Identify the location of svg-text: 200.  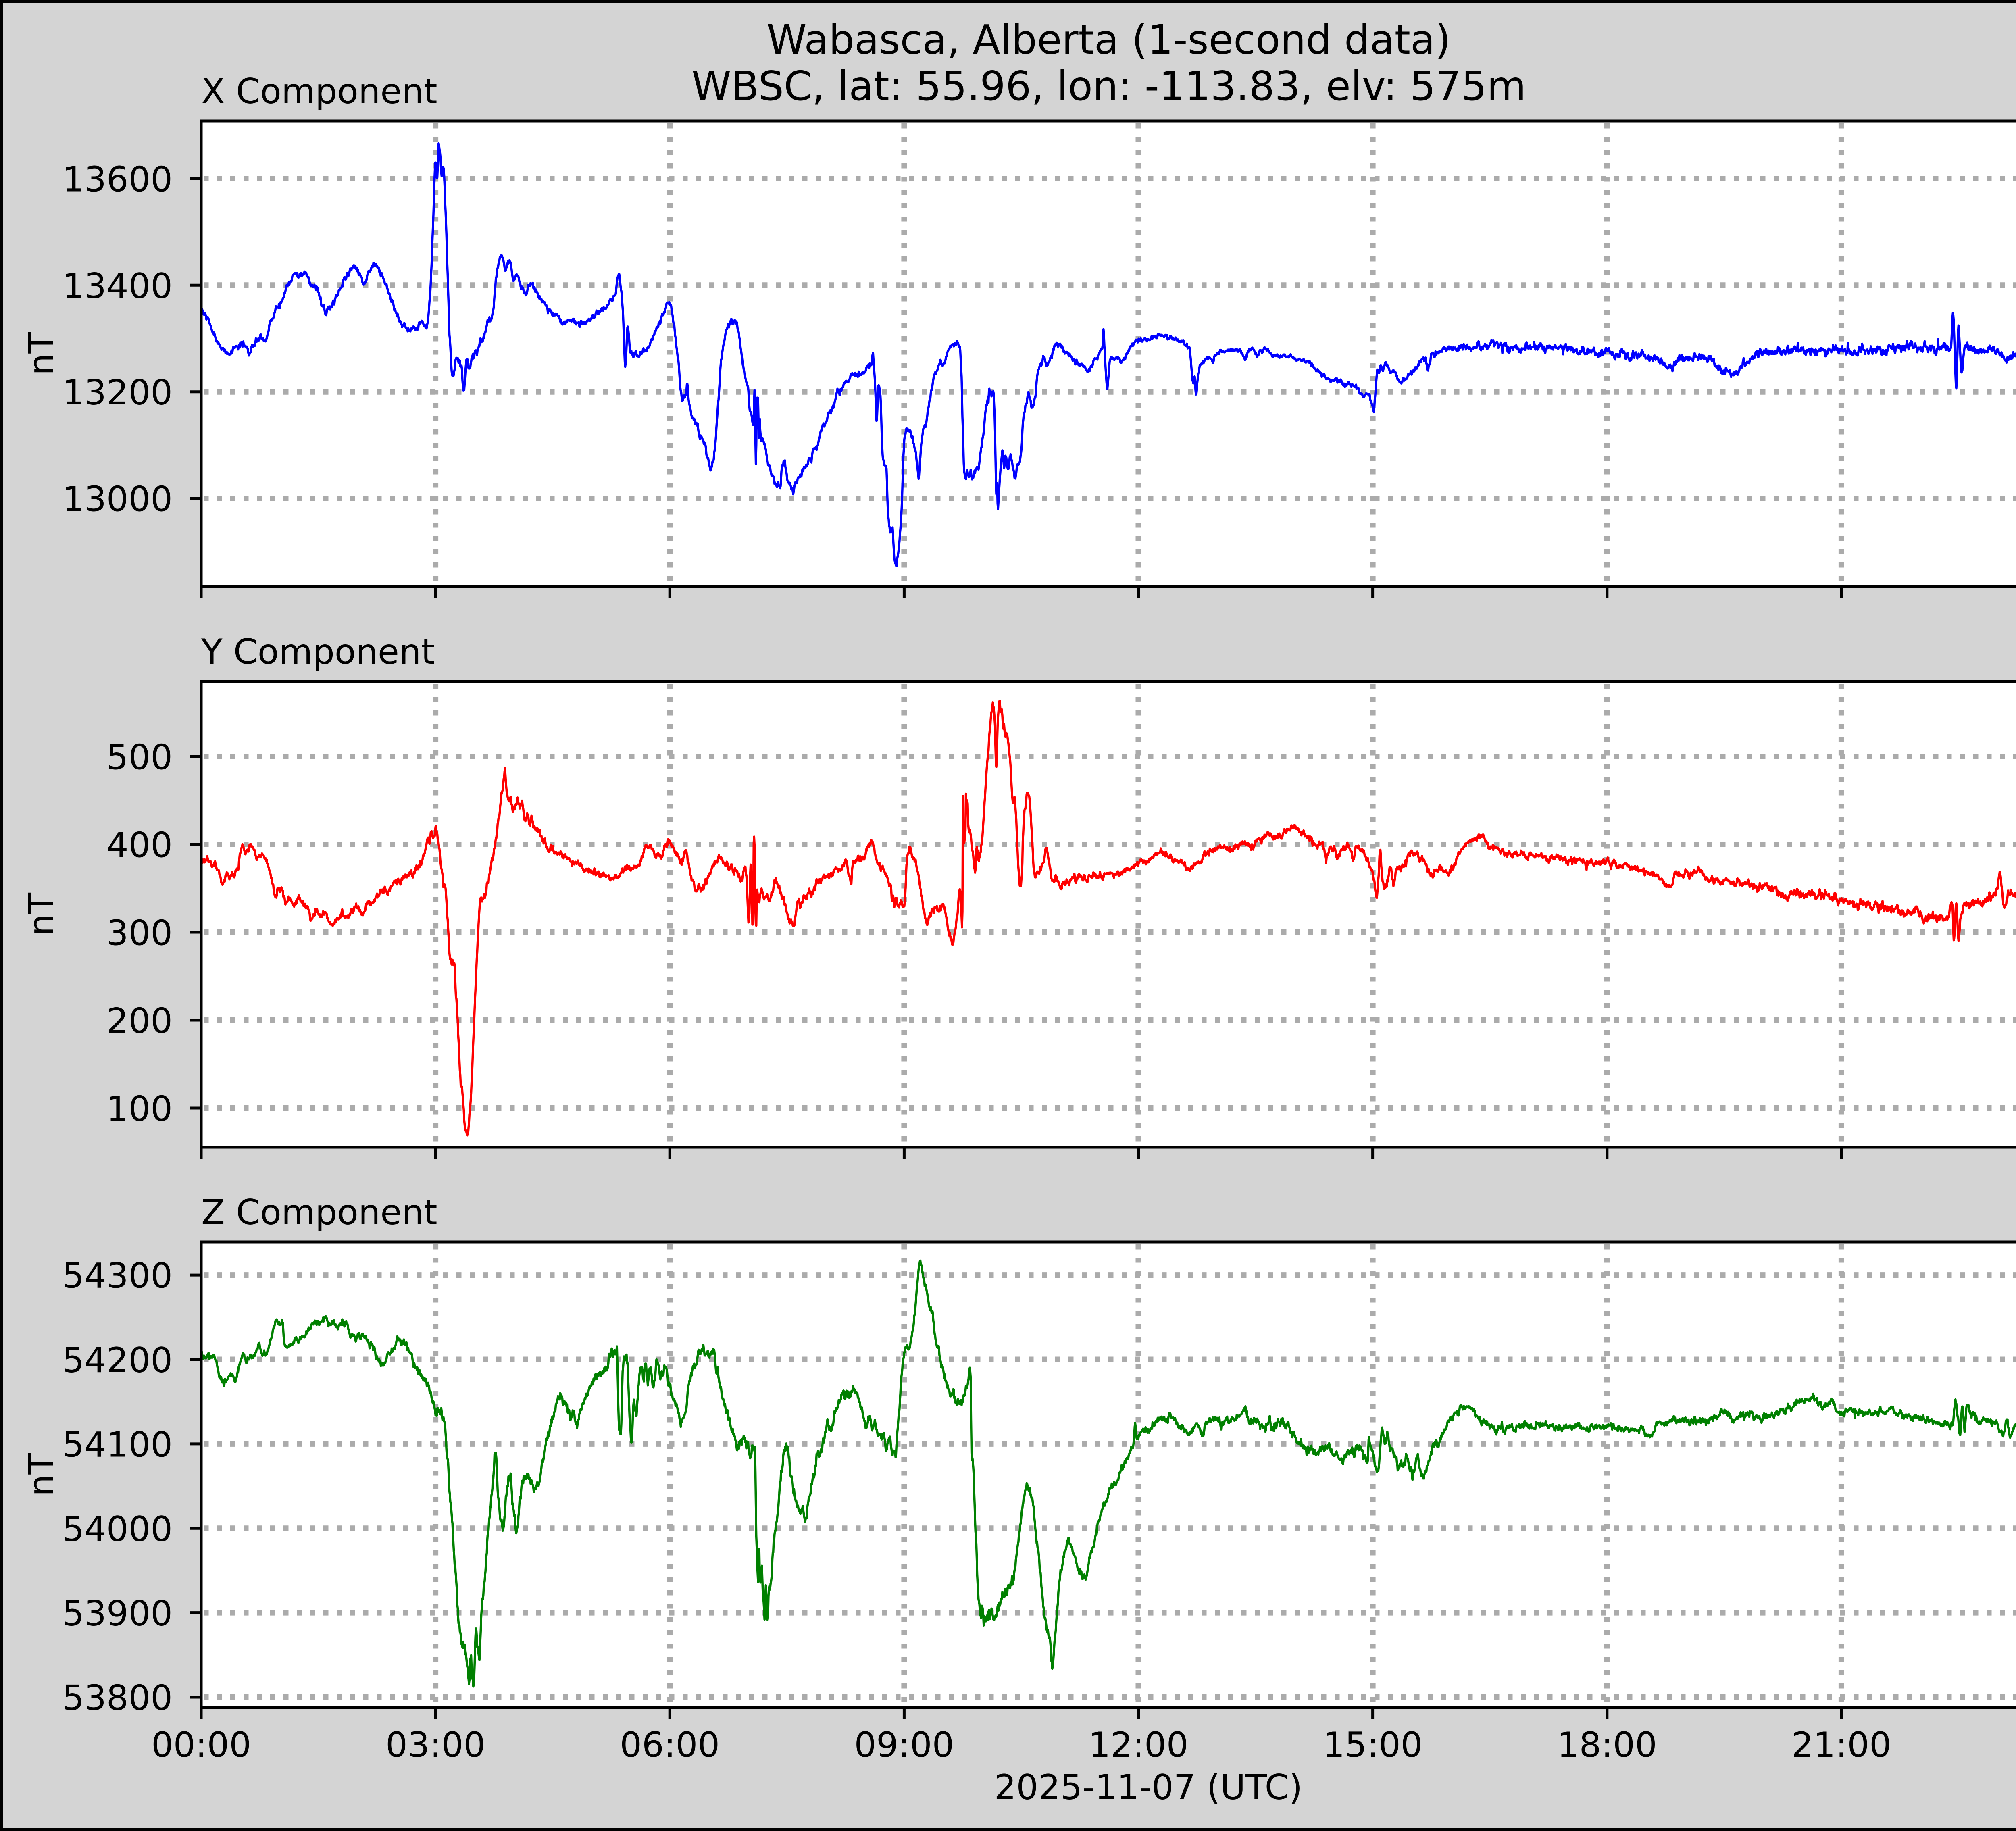
(139, 1021).